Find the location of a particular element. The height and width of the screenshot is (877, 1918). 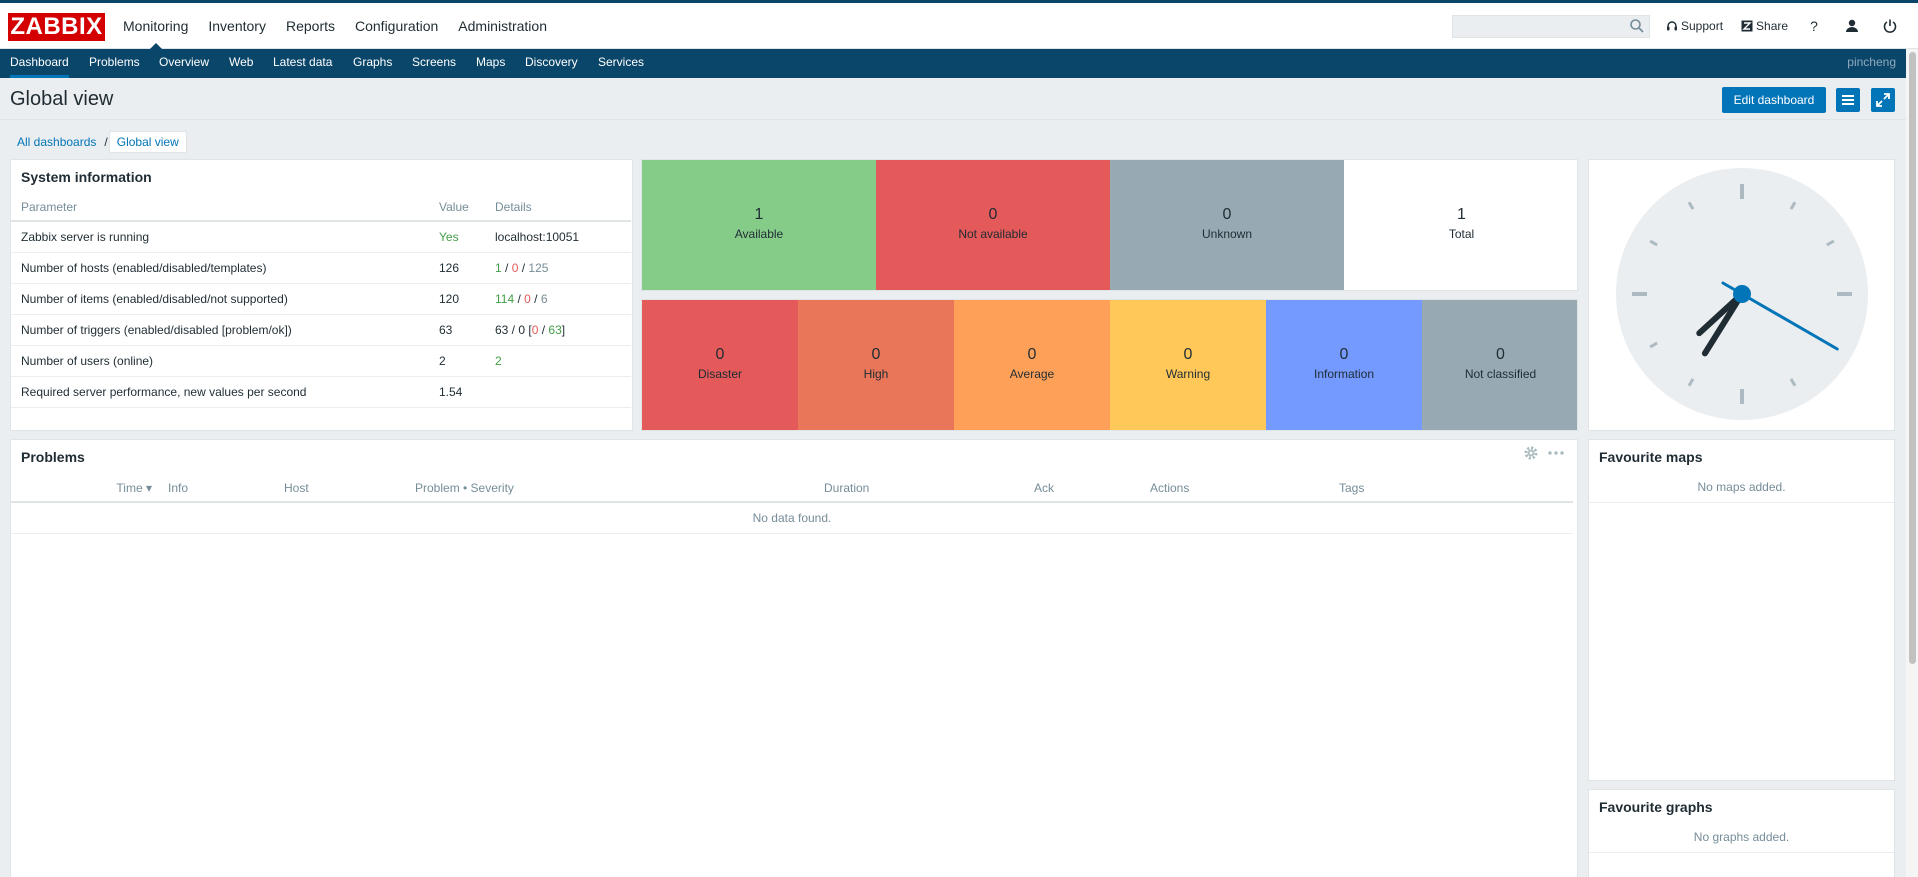

menu-icon is located at coordinates (1848, 100).